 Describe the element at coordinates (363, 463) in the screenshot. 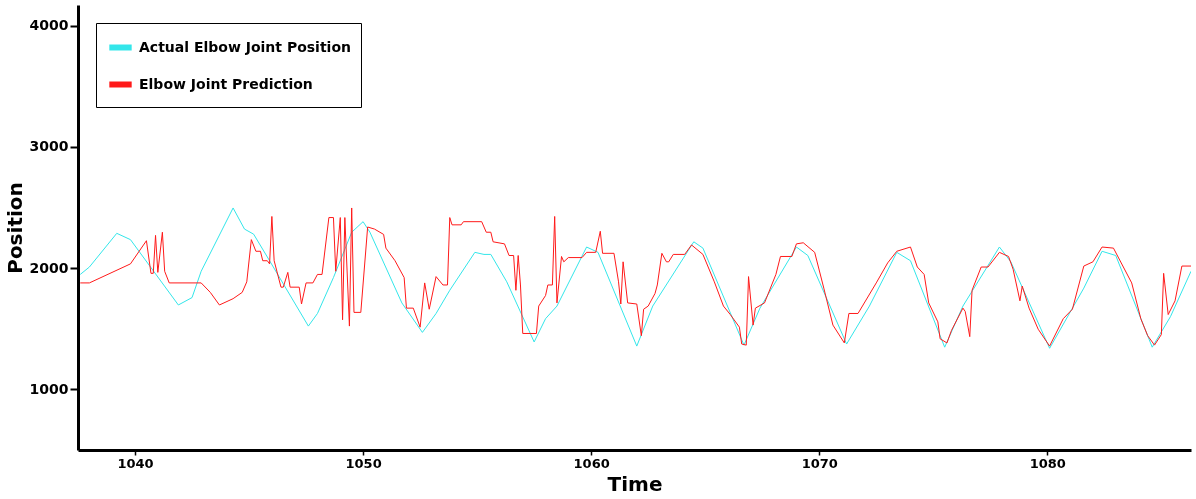

I see `x-tick-label: 1050` at that location.